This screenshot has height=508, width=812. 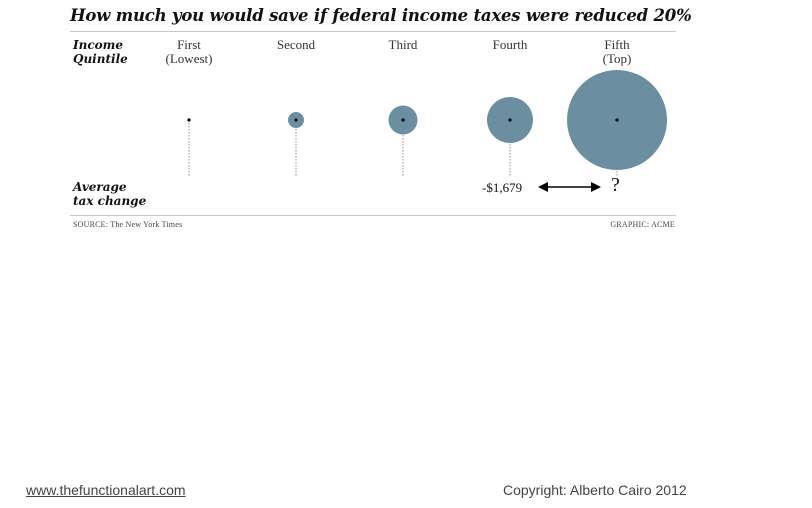 I want to click on bubble-group, so click(x=427, y=123).